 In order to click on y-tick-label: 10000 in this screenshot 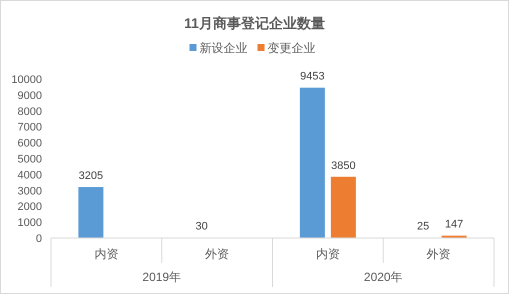, I will do `click(26, 80)`.